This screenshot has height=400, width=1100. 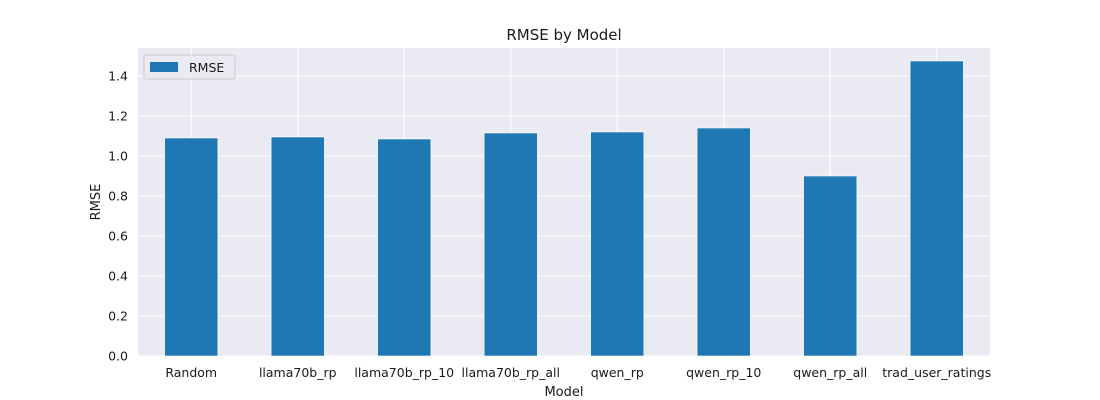 I want to click on y-tick-label: 1.2, so click(x=118, y=116).